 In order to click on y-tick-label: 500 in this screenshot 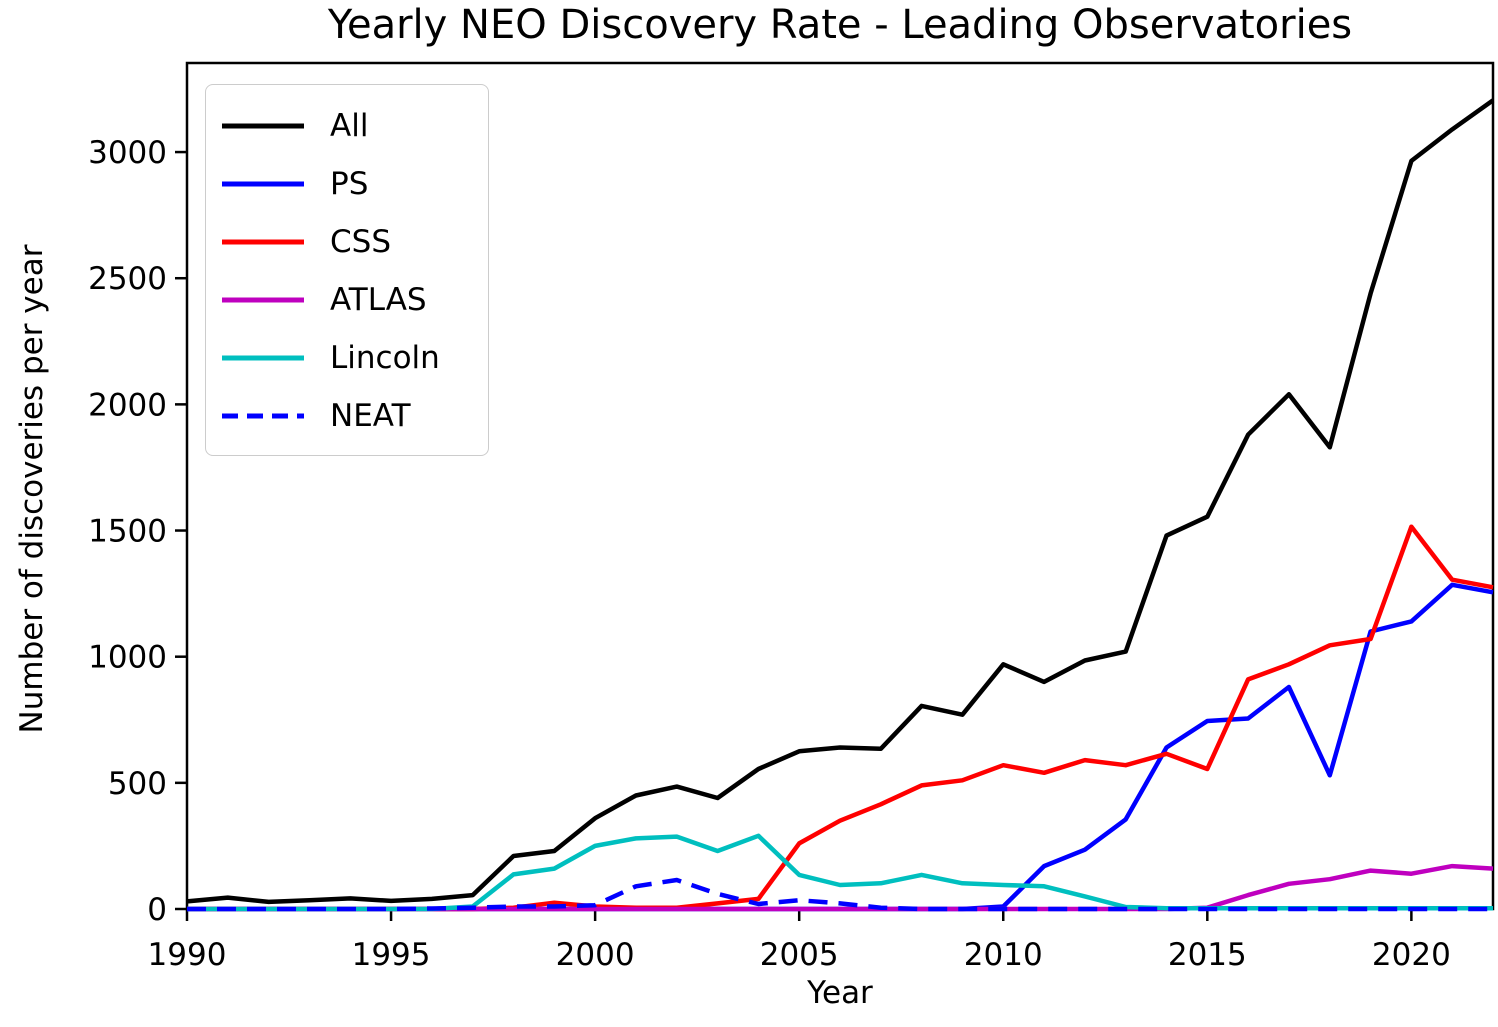, I will do `click(137, 784)`.